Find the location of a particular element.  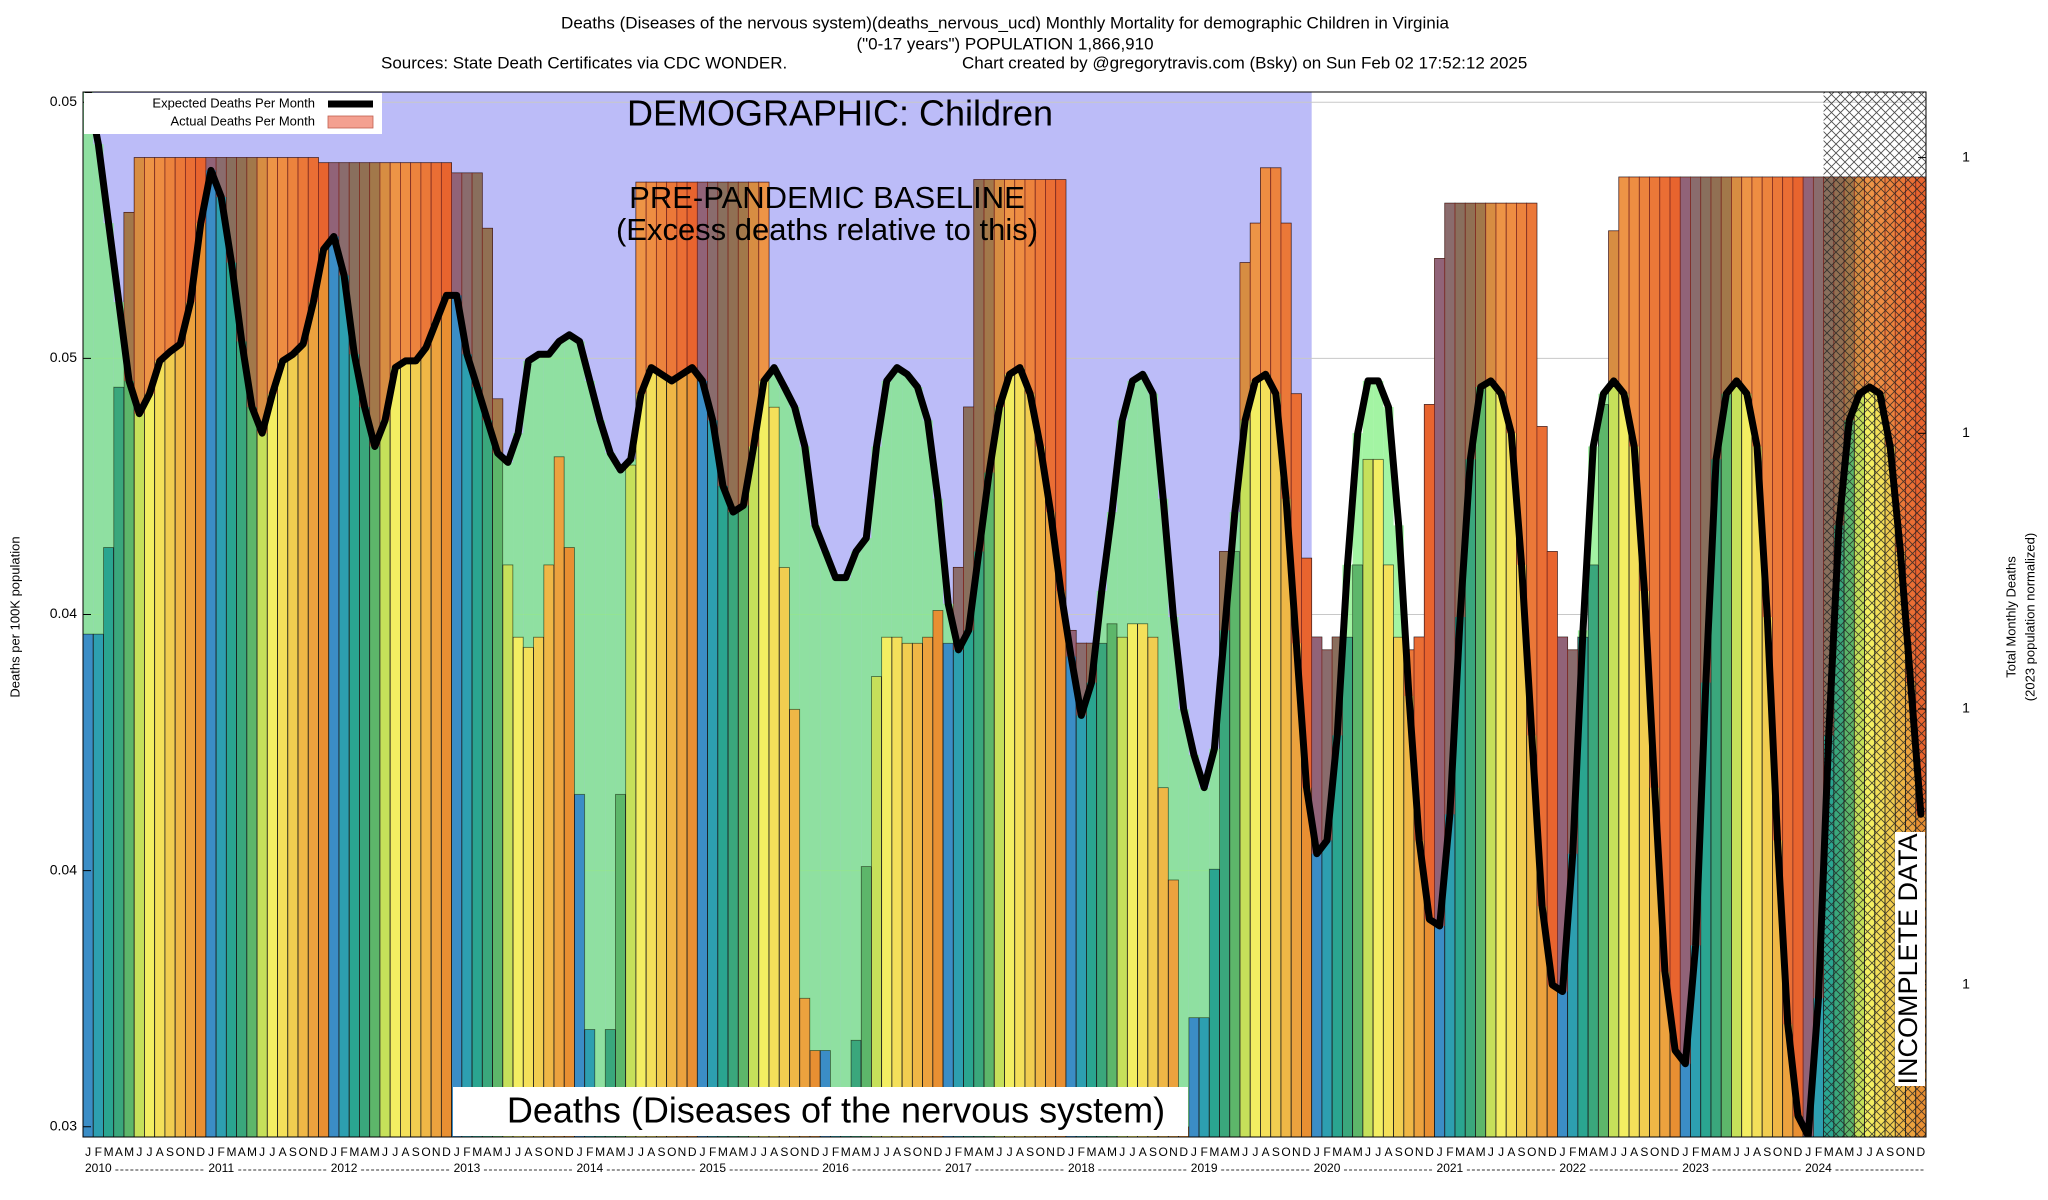

cause-box is located at coordinates (820, 1111).